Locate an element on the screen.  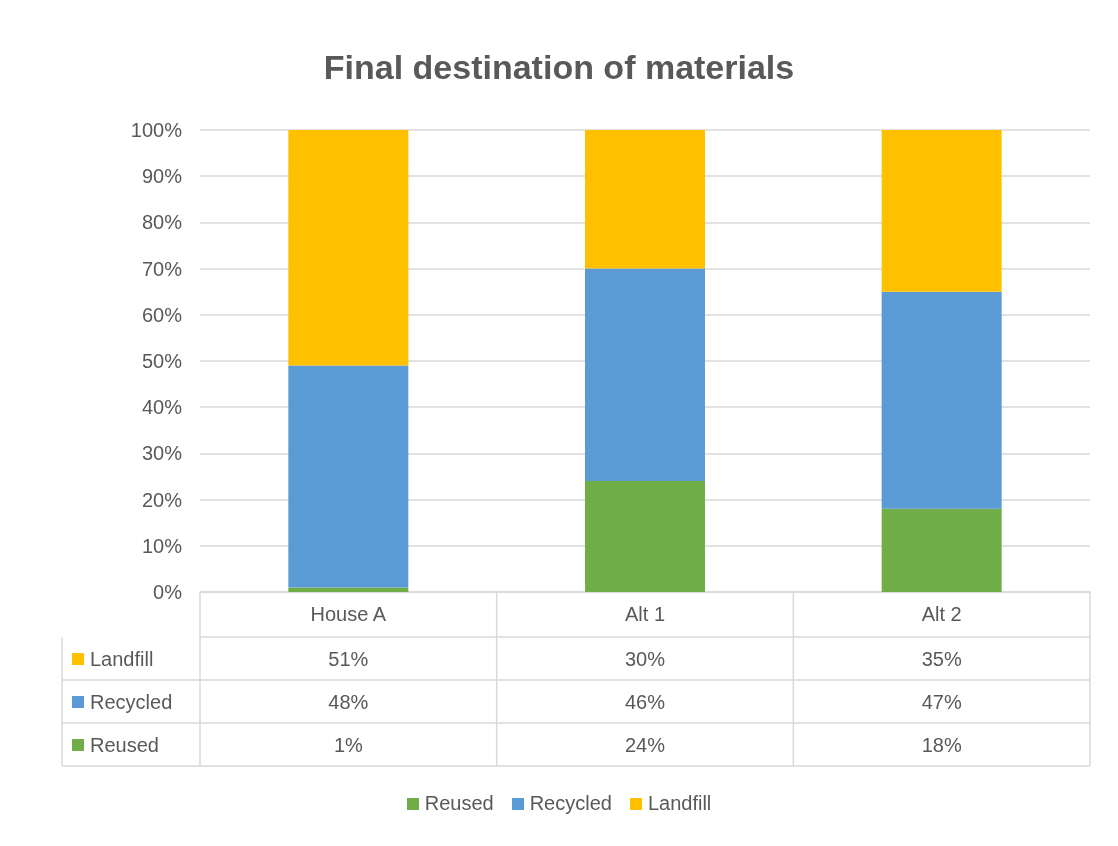
data-label: 47% is located at coordinates (941, 701).